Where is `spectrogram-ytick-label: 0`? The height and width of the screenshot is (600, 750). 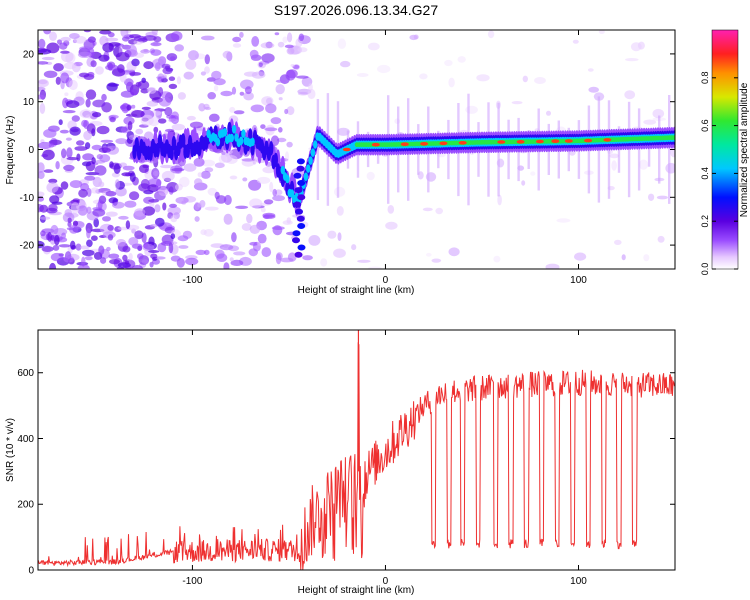 spectrogram-ytick-label: 0 is located at coordinates (31, 150).